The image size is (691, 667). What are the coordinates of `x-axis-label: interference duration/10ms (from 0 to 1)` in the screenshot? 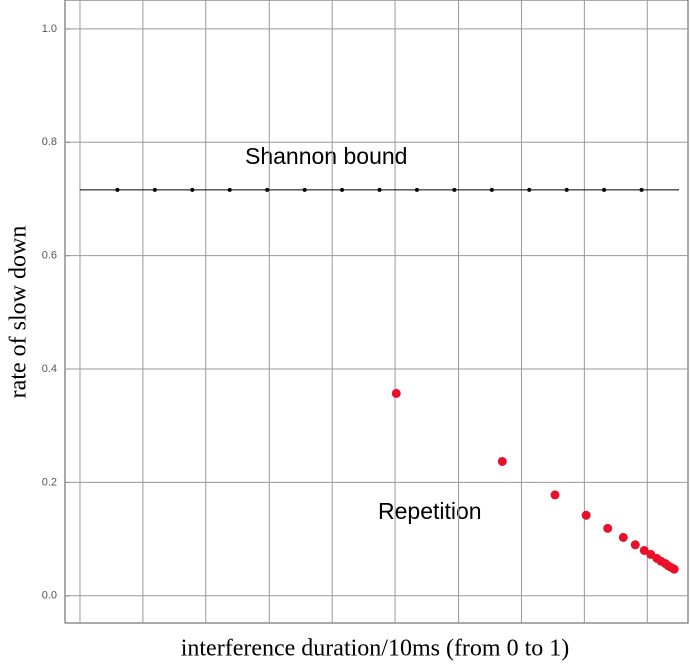 It's located at (375, 649).